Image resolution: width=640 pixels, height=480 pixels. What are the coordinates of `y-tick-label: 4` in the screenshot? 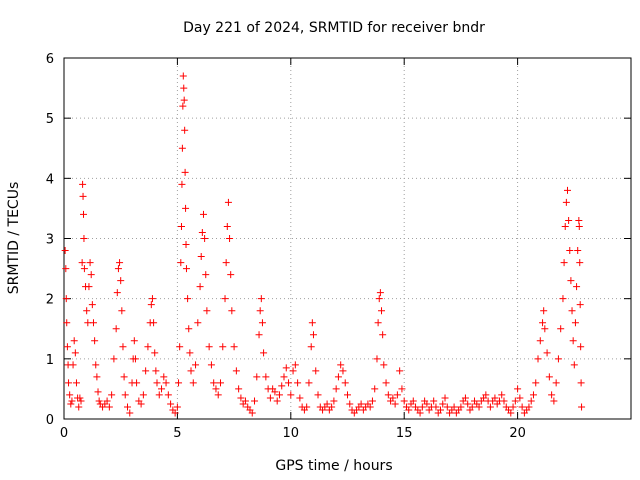 It's located at (50, 179).